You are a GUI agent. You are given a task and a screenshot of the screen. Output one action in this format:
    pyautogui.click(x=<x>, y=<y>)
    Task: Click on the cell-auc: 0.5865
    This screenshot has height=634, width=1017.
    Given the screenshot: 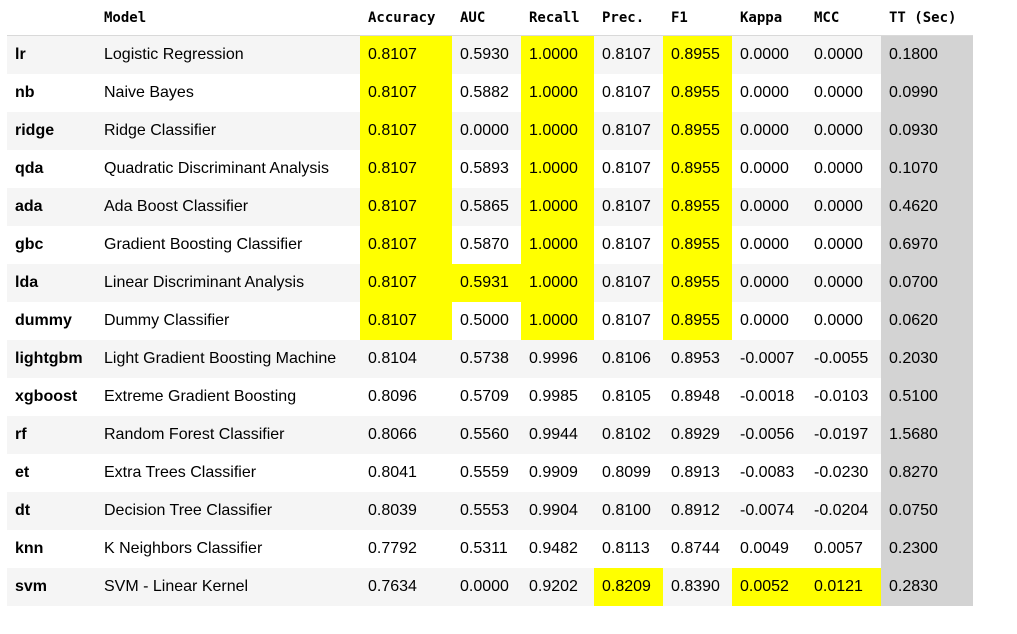 What is the action you would take?
    pyautogui.click(x=486, y=207)
    